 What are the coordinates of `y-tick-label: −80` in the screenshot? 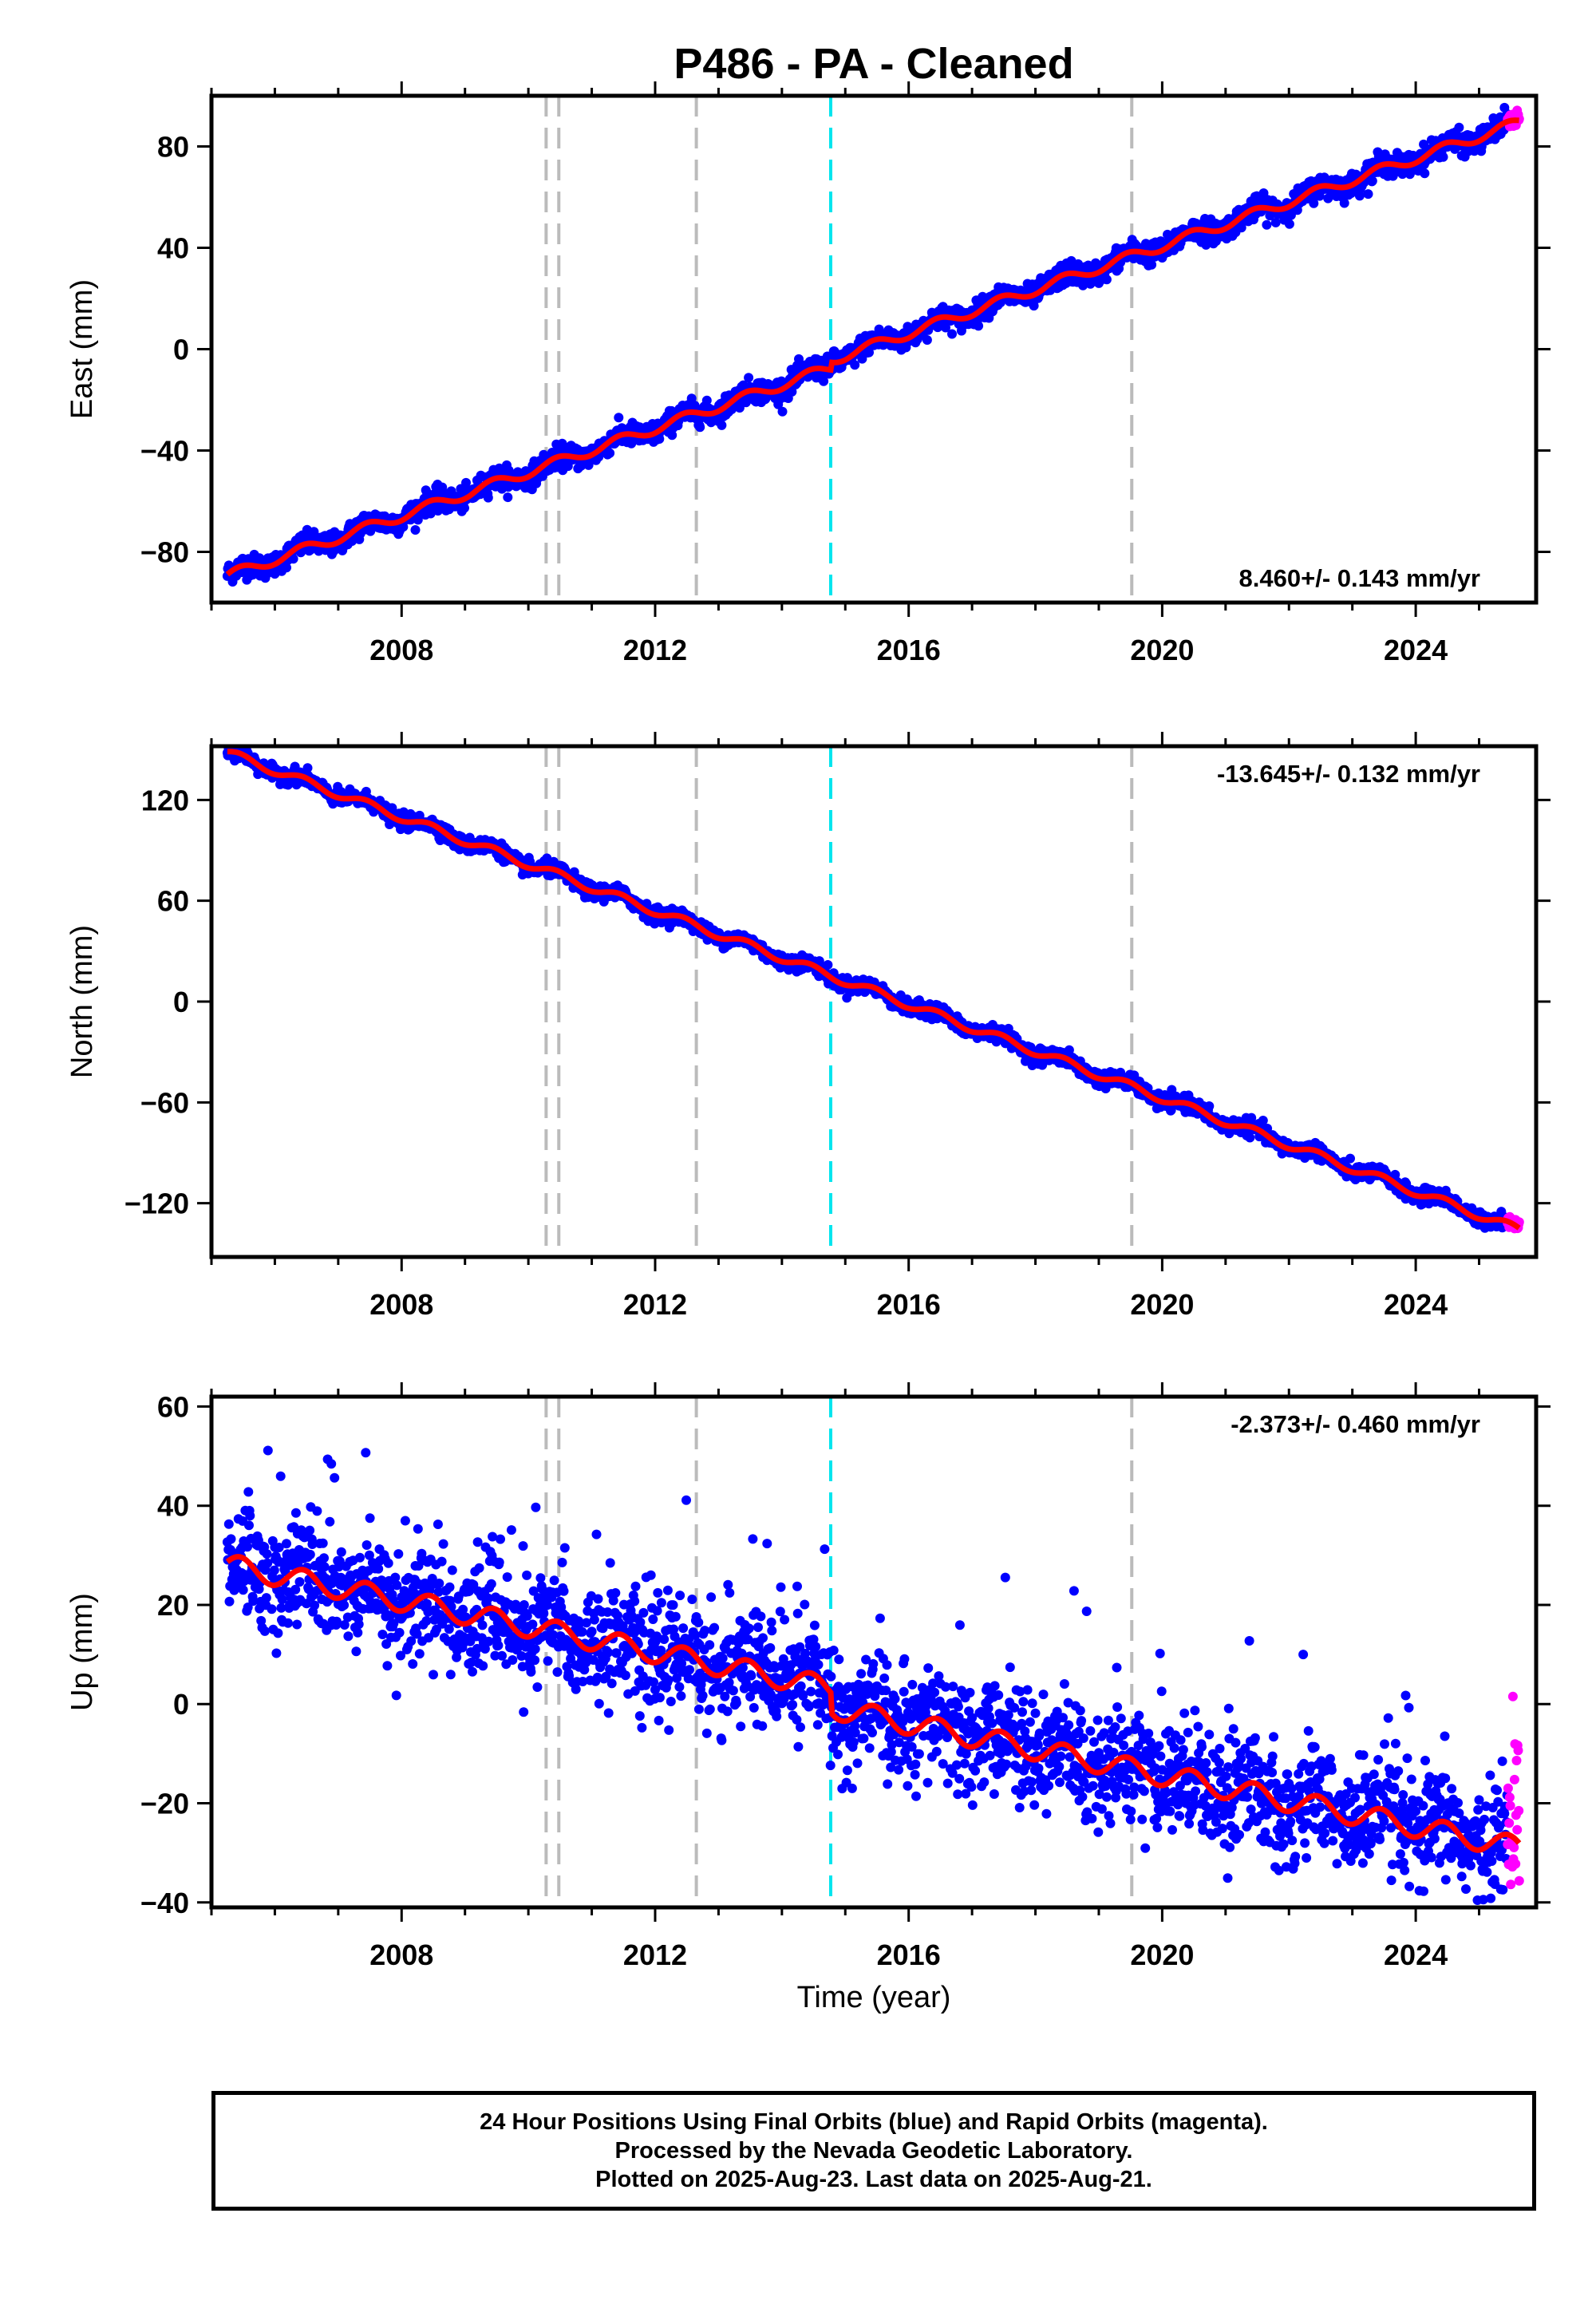 It's located at (164, 552).